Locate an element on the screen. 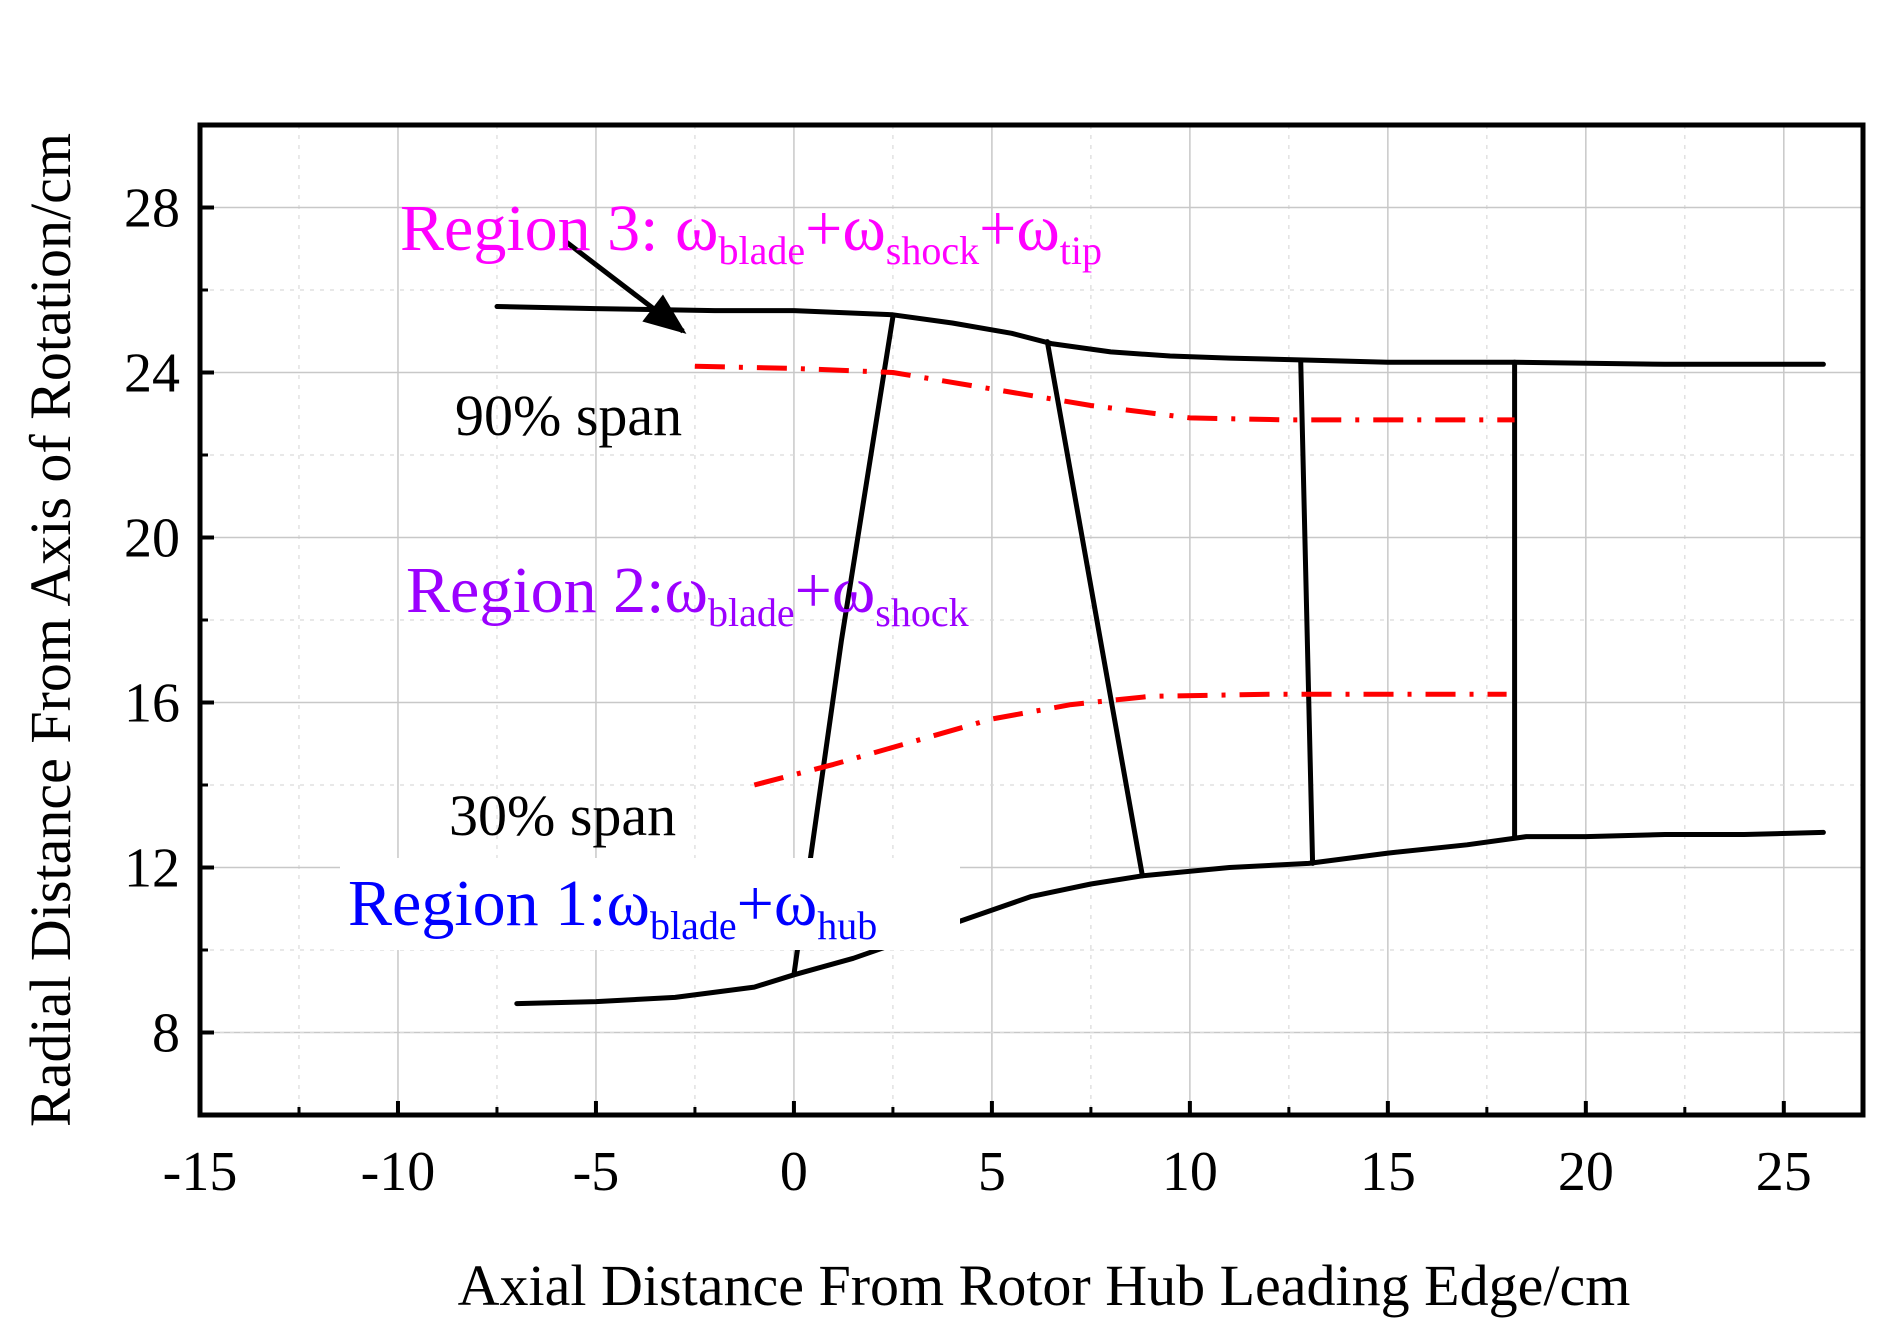 The height and width of the screenshot is (1337, 1893). region2-omega-2: ω is located at coordinates (853, 590).